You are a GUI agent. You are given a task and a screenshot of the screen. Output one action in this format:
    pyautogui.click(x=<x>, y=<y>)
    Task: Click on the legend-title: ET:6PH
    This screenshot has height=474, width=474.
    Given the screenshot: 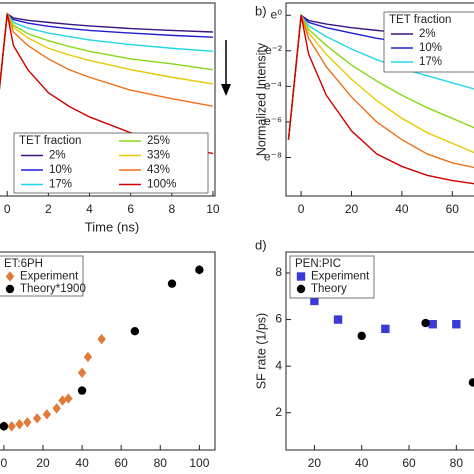 What is the action you would take?
    pyautogui.click(x=23, y=264)
    